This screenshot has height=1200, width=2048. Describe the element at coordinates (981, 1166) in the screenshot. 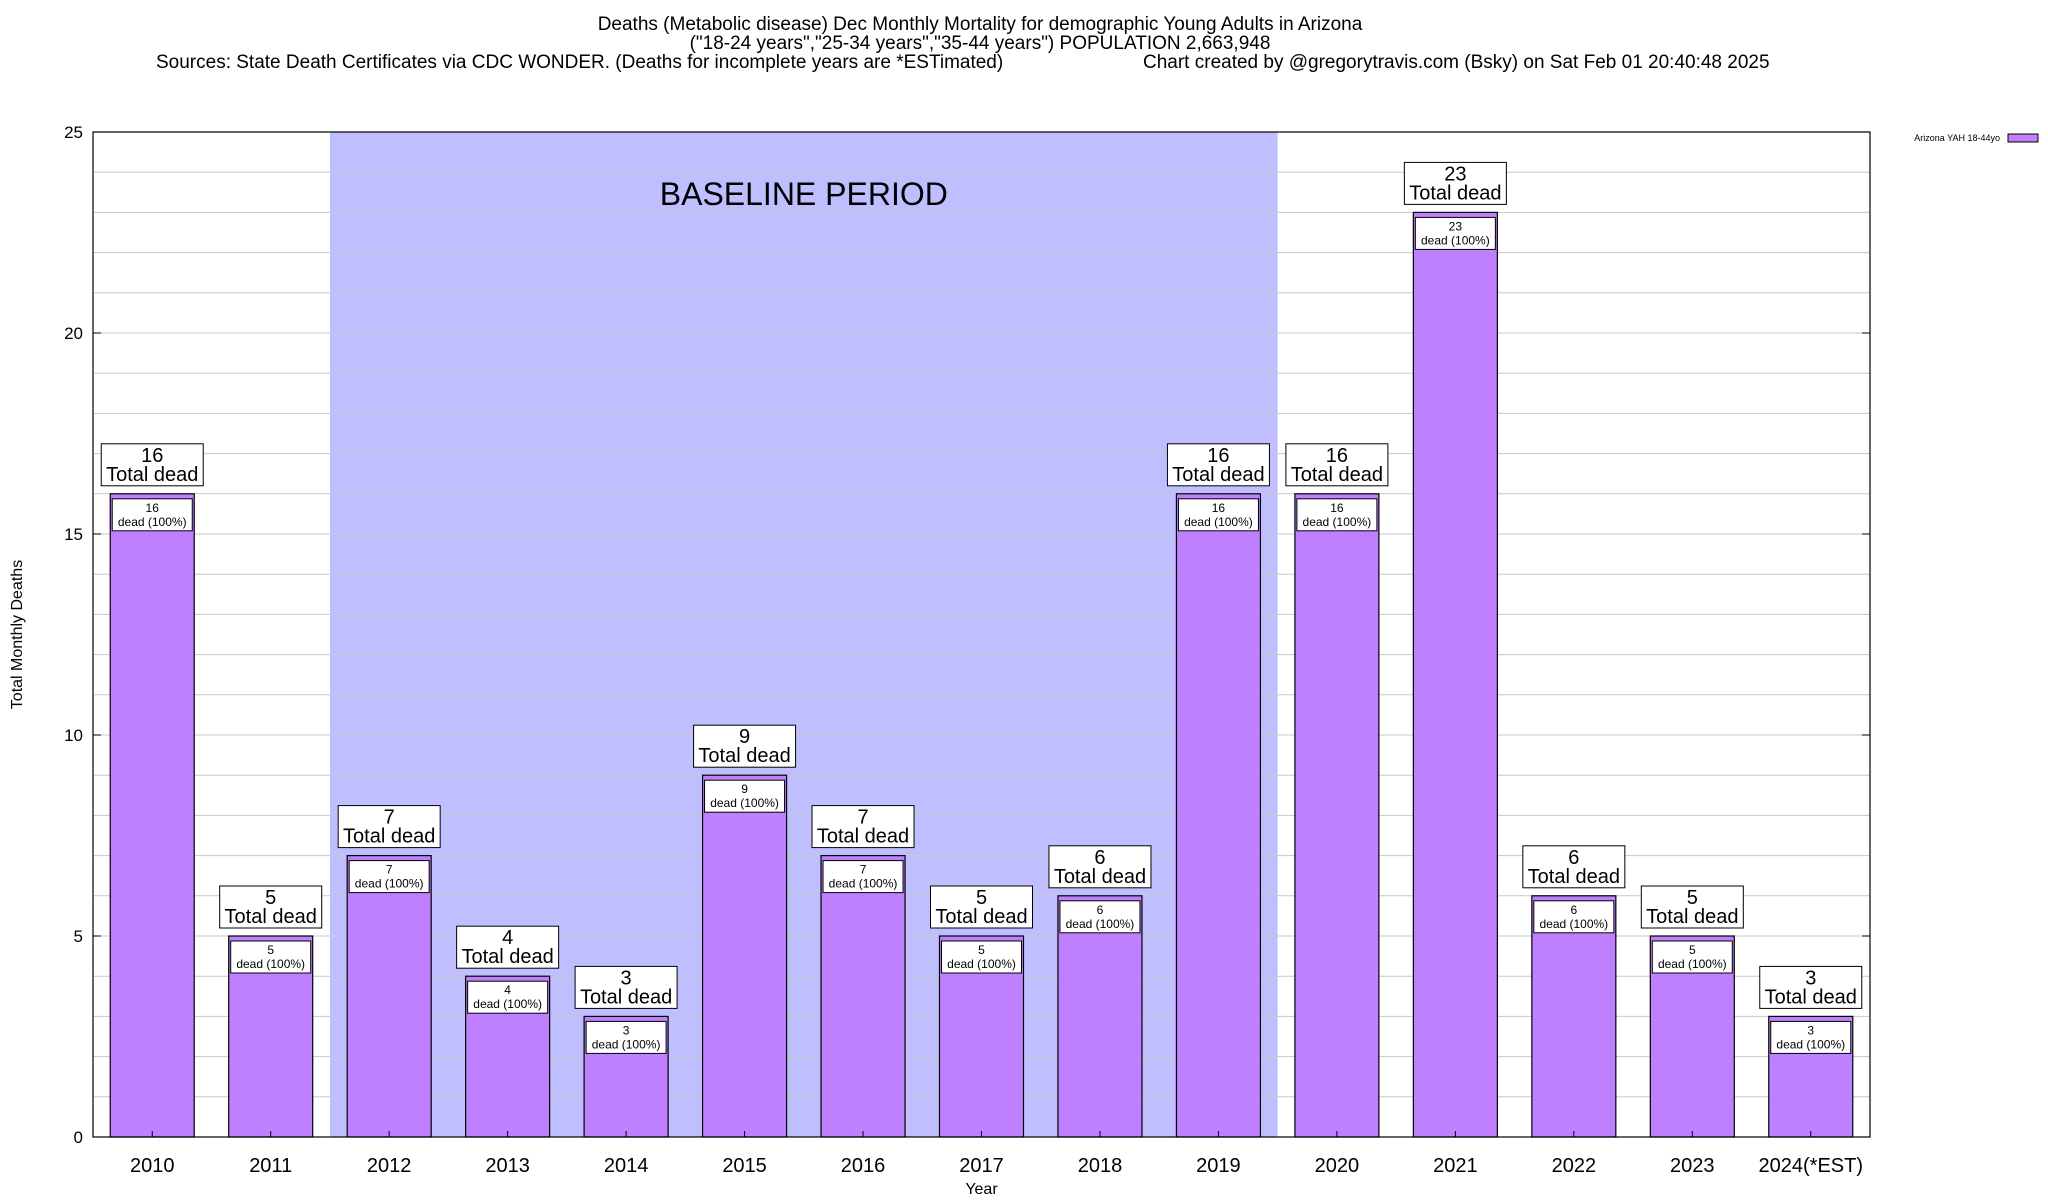

I see `x-tick-label: 2017` at that location.